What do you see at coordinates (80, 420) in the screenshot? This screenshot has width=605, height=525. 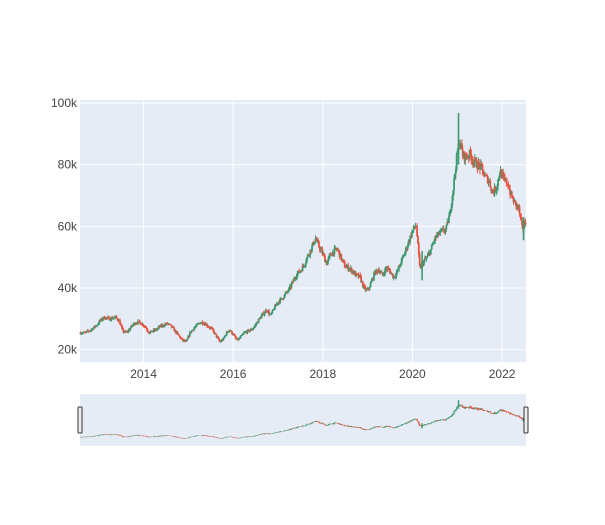 I see `rangeslider-left-handle` at bounding box center [80, 420].